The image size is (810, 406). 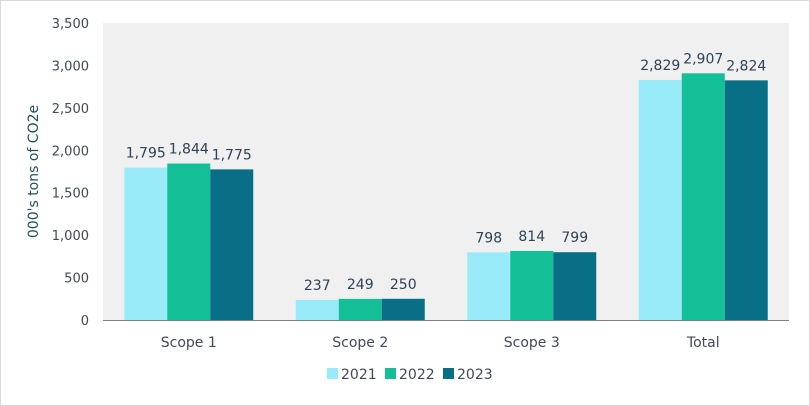 I want to click on data-label: 1,795, so click(x=146, y=154).